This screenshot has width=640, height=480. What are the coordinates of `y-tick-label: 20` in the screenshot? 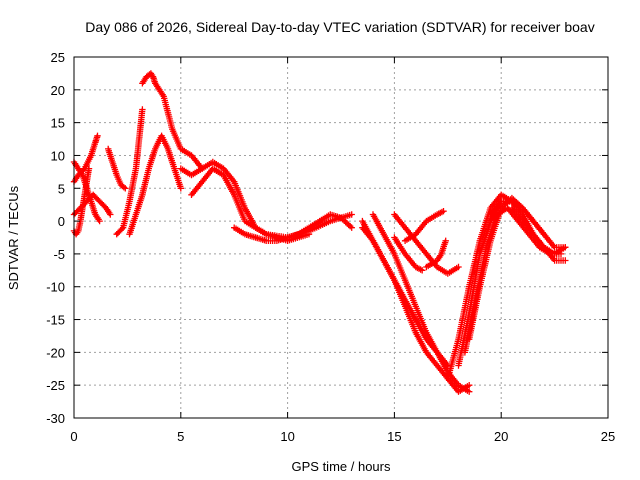 It's located at (58, 90).